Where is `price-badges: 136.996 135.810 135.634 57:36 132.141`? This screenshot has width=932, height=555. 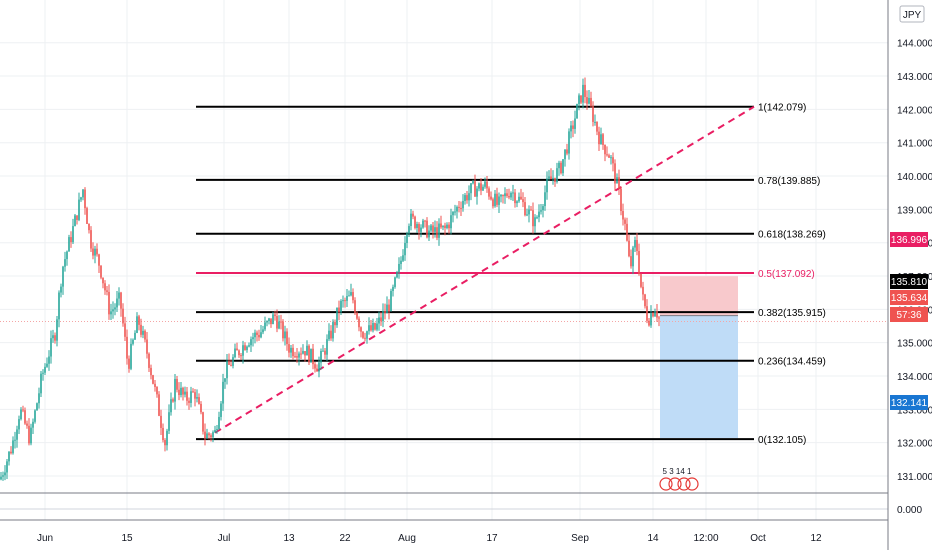
price-badges: 136.996 135.810 135.634 57:36 132.141 is located at coordinates (909, 321).